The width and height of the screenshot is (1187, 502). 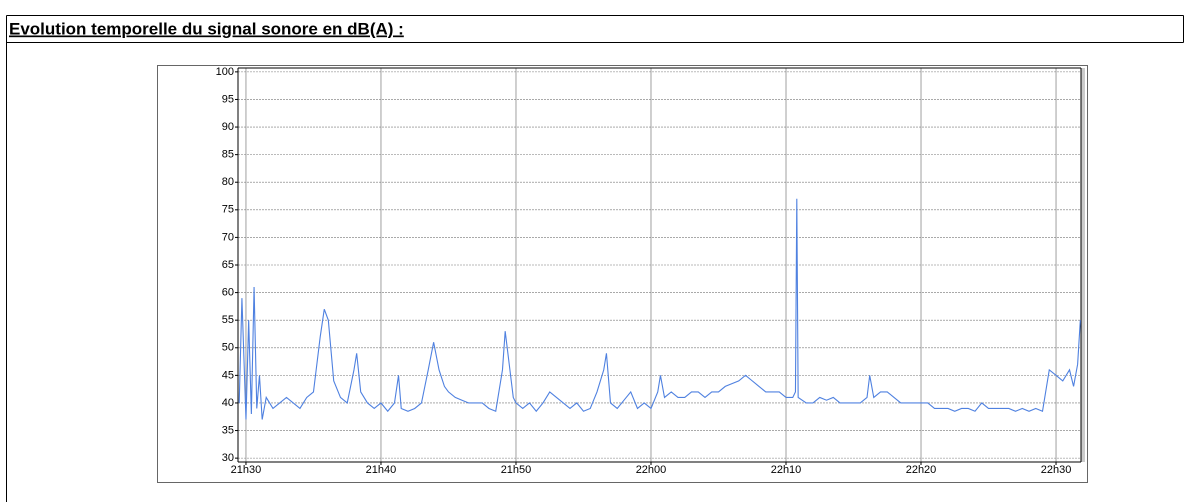 I want to click on y-tick-label: 50, so click(x=228, y=348).